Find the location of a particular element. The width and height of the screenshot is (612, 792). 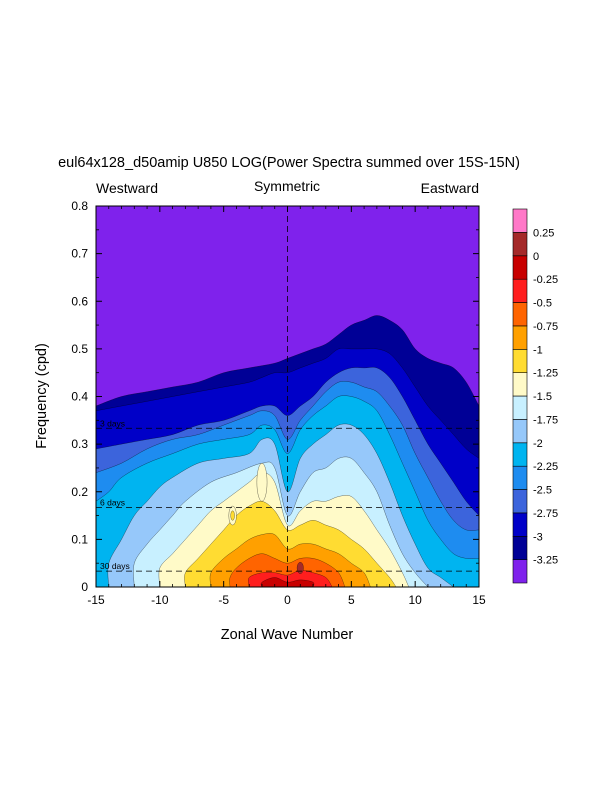

y-tick-label: 0.6 is located at coordinates (79, 301).